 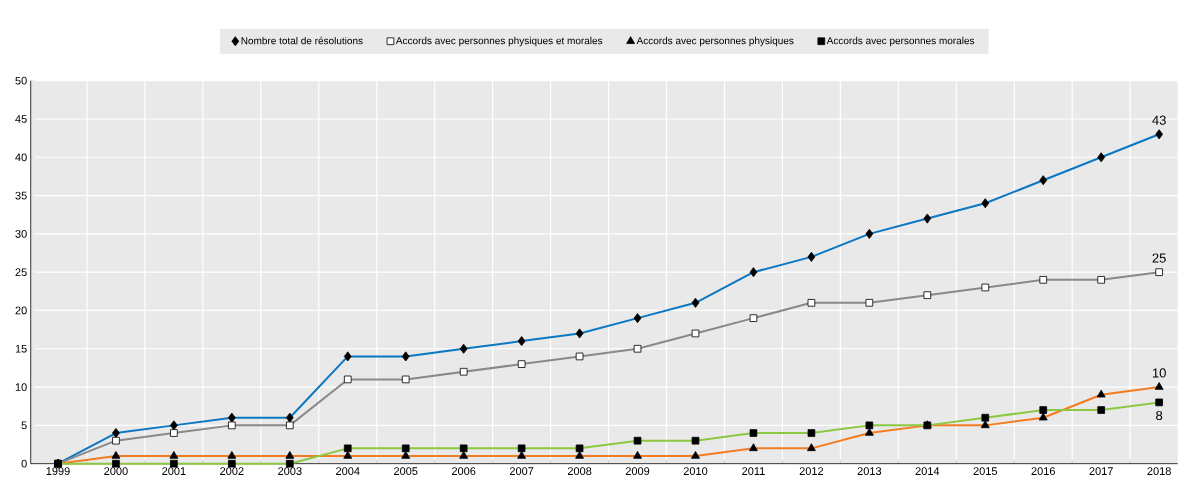 I want to click on y-tick-label: 5, so click(x=24, y=425).